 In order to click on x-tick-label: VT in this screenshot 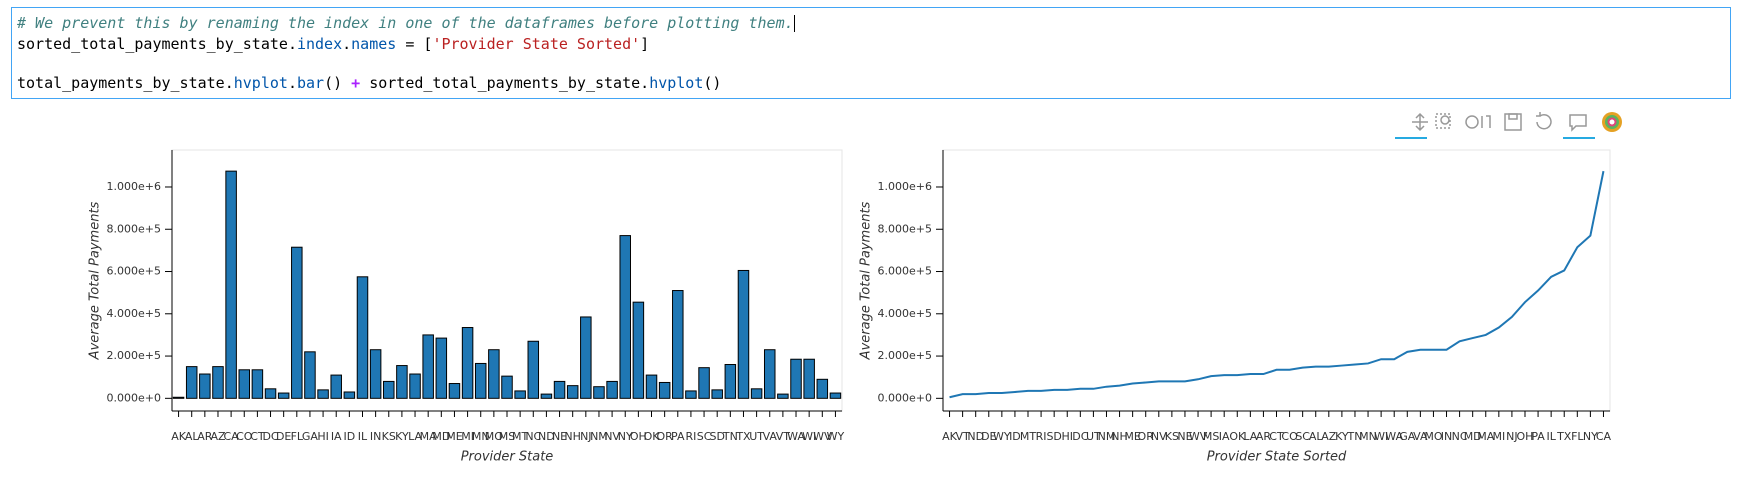, I will do `click(783, 436)`.